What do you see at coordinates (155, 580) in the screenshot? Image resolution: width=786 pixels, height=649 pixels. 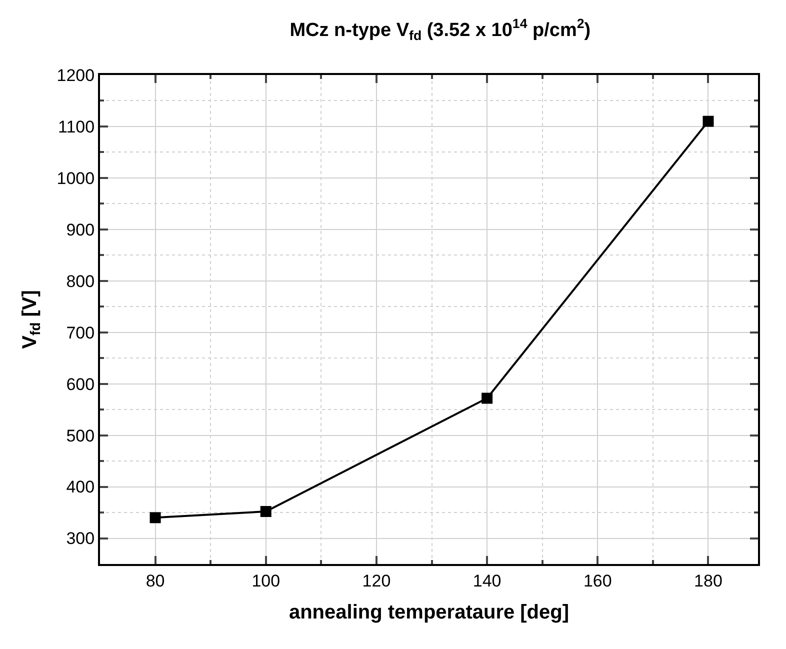 I see `x-tick-label: 80` at bounding box center [155, 580].